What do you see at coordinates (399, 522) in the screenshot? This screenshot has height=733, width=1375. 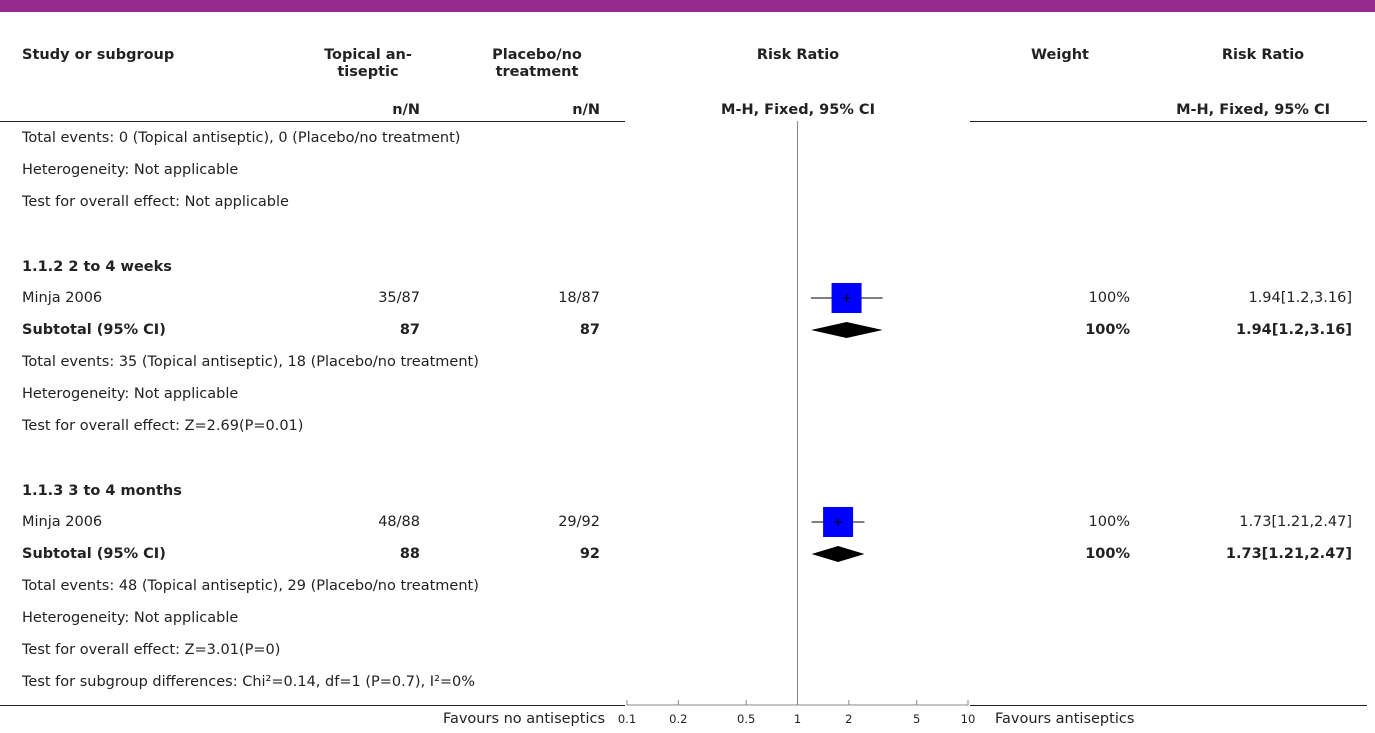 I see `study-topical-events: 48/88` at bounding box center [399, 522].